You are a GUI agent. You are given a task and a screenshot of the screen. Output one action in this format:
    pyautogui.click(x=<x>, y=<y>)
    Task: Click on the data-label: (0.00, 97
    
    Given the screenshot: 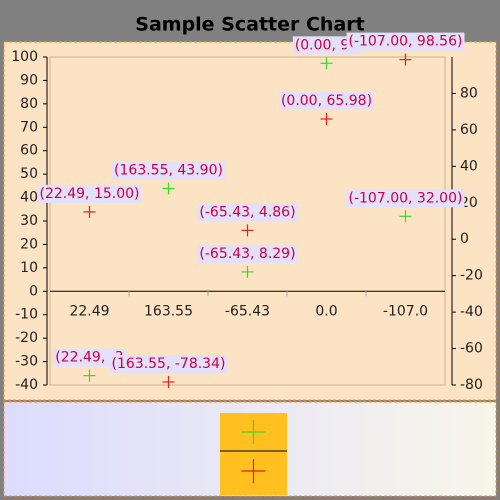 What is the action you would take?
    pyautogui.click(x=326, y=45)
    